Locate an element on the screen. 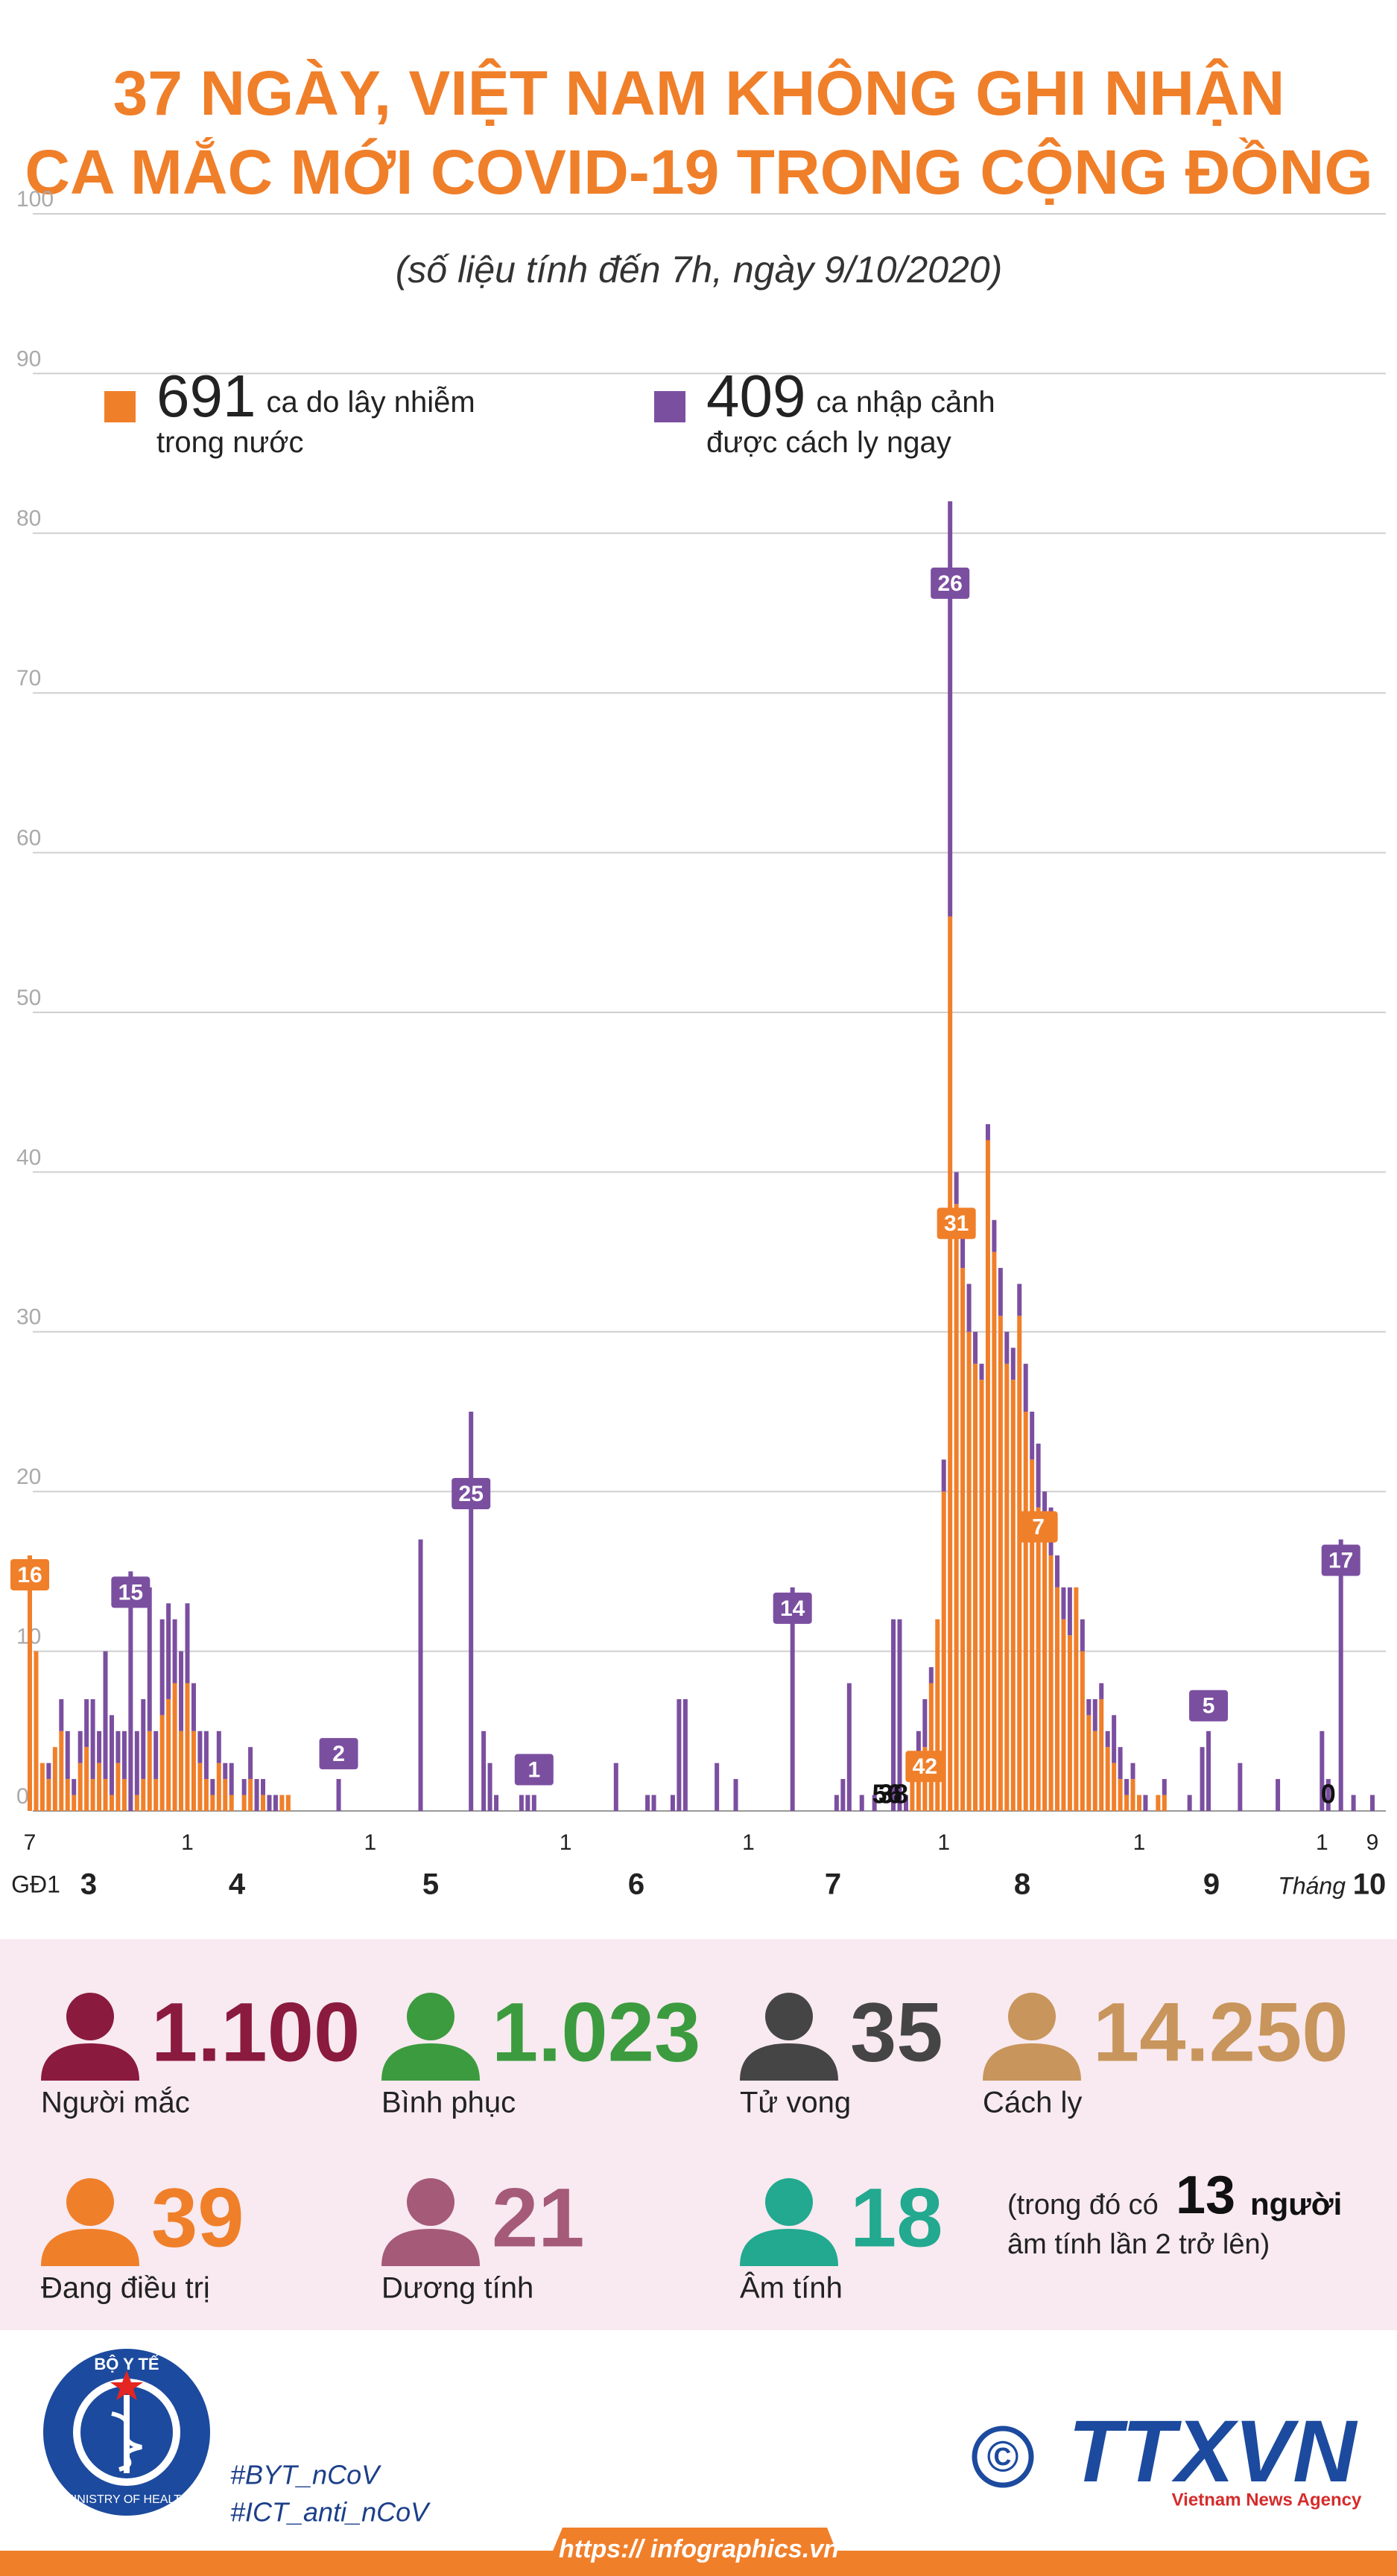  title-line: 37 NGÀY, VIỆT NAM KHÔNG GHI NHẬN is located at coordinates (699, 93).